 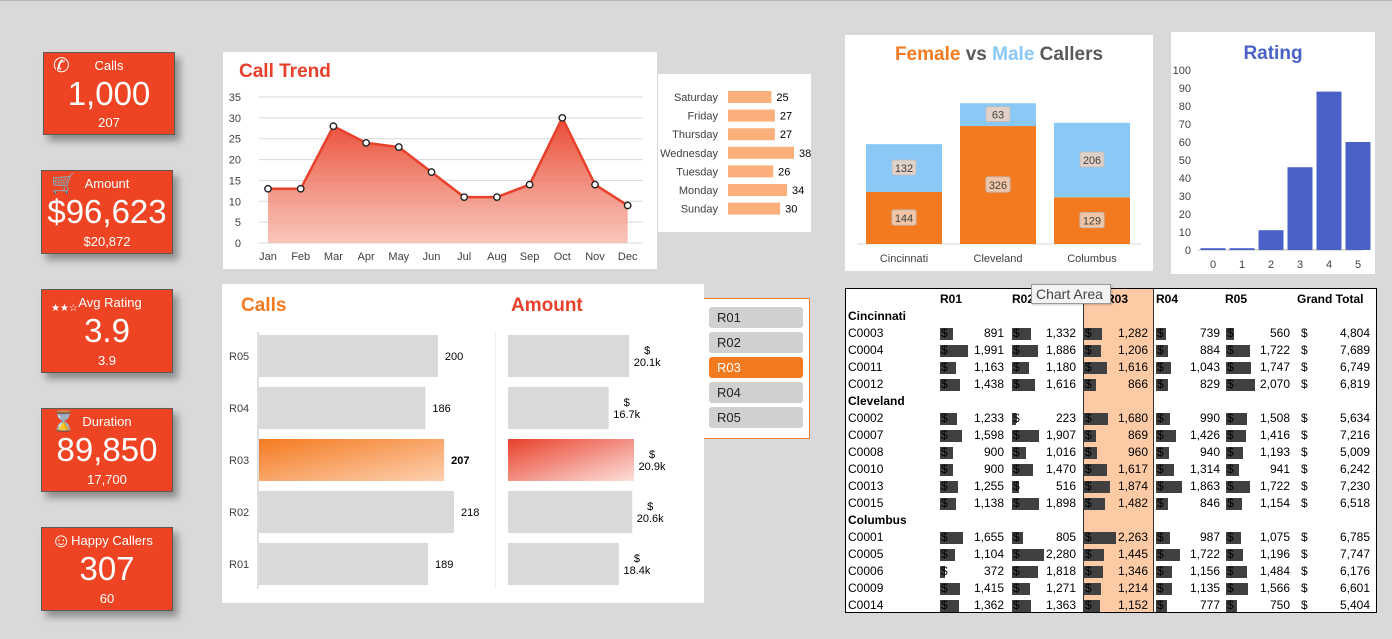 What do you see at coordinates (109, 93) in the screenshot?
I see `kpi-calls: ✆ Calls 1,000 207` at bounding box center [109, 93].